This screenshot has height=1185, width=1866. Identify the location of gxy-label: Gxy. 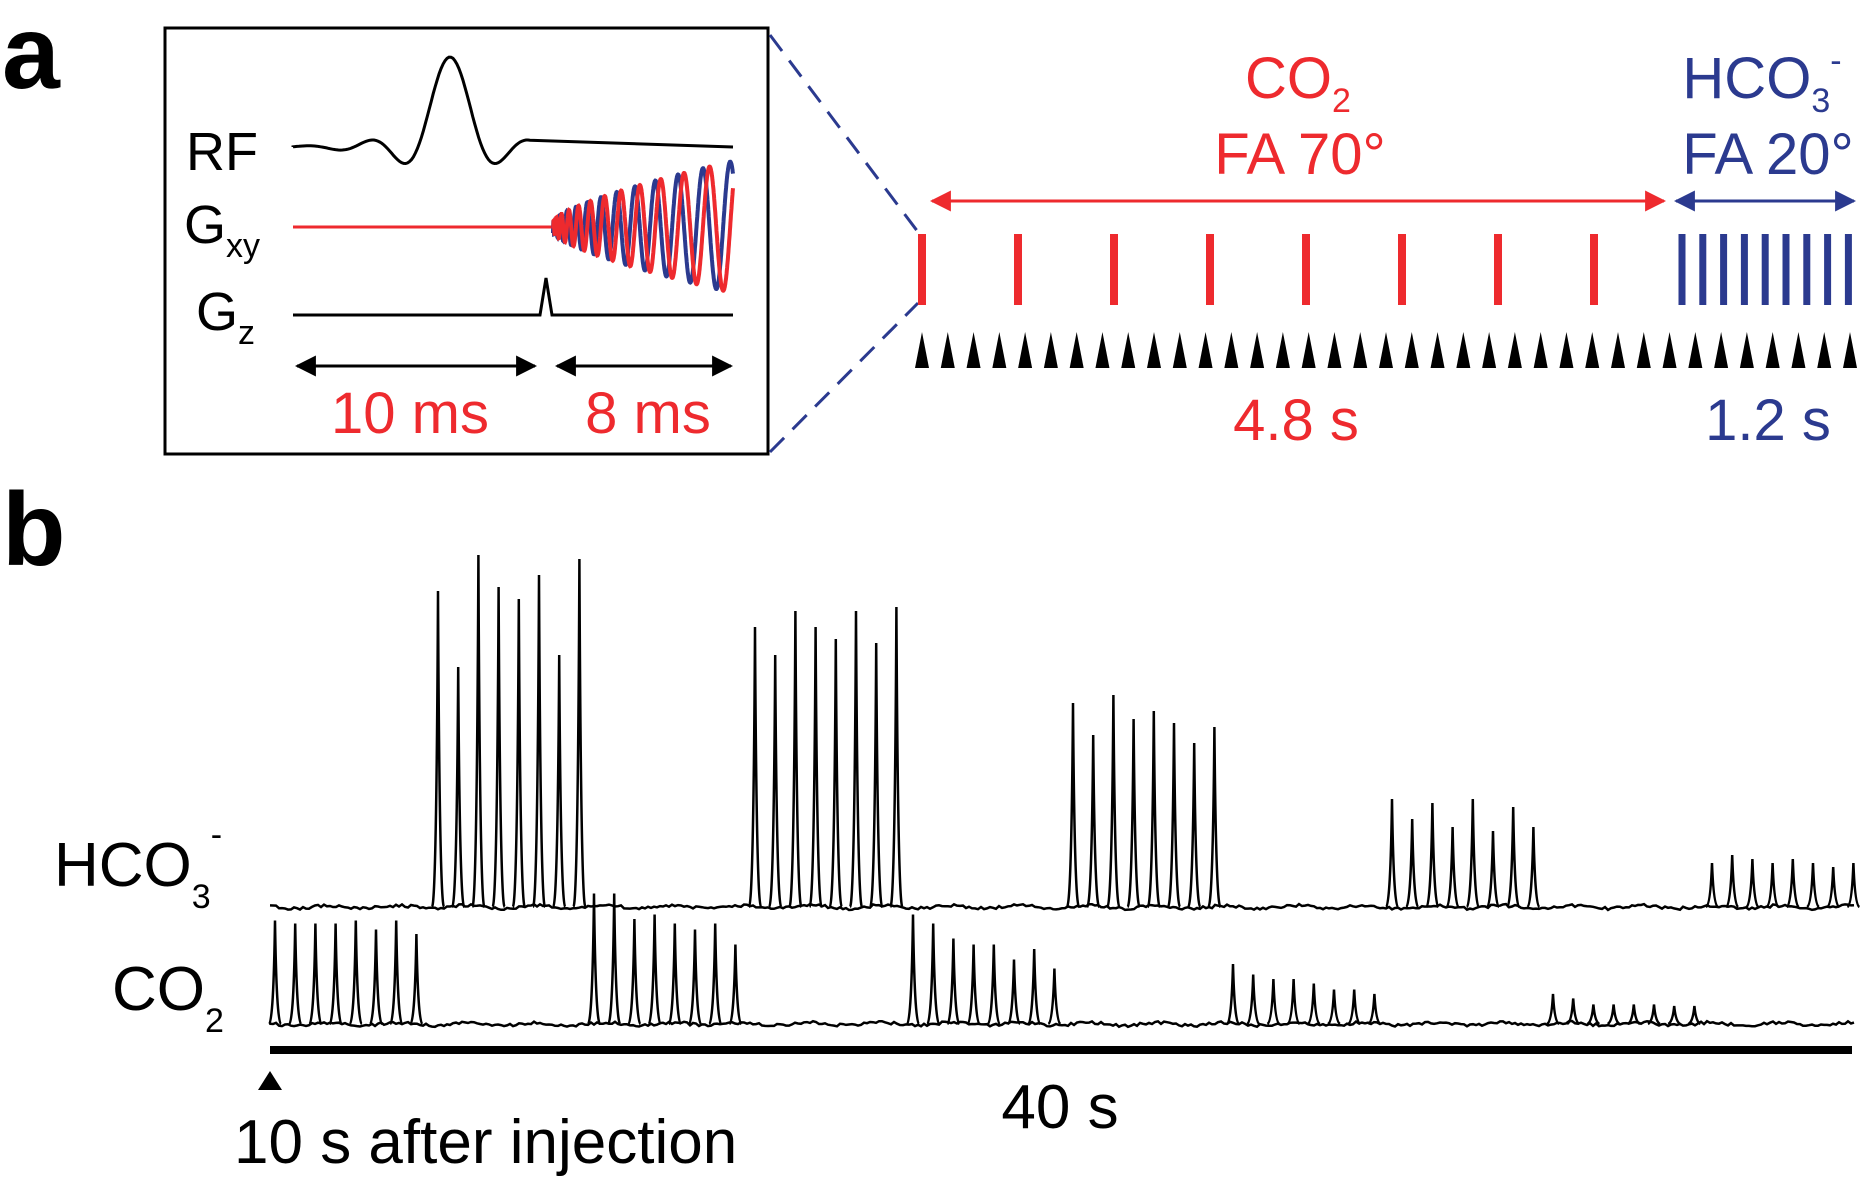
(222, 230).